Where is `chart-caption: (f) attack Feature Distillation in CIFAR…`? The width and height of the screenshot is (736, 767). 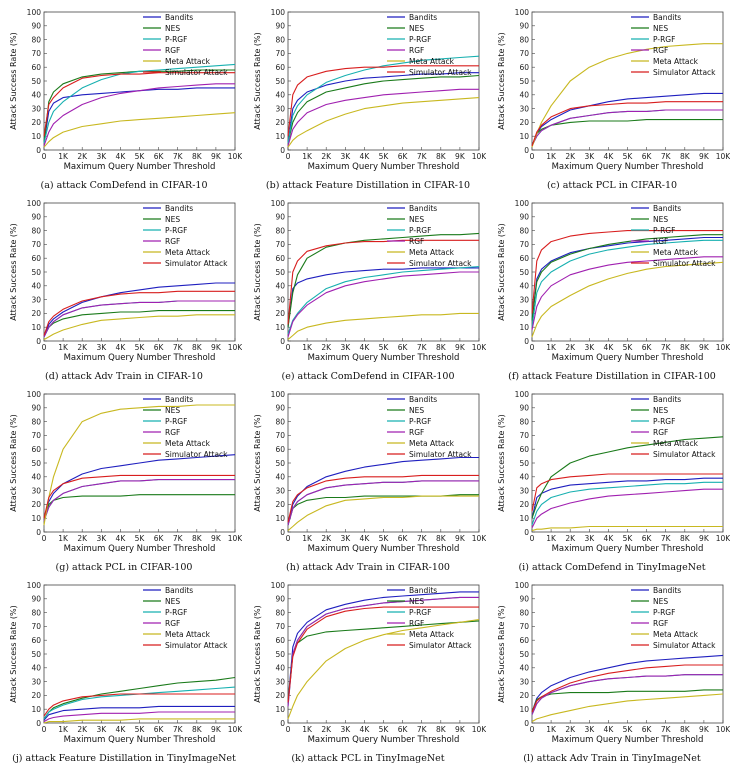 chart-caption: (f) attack Feature Distillation in CIFAR… is located at coordinates (612, 376).